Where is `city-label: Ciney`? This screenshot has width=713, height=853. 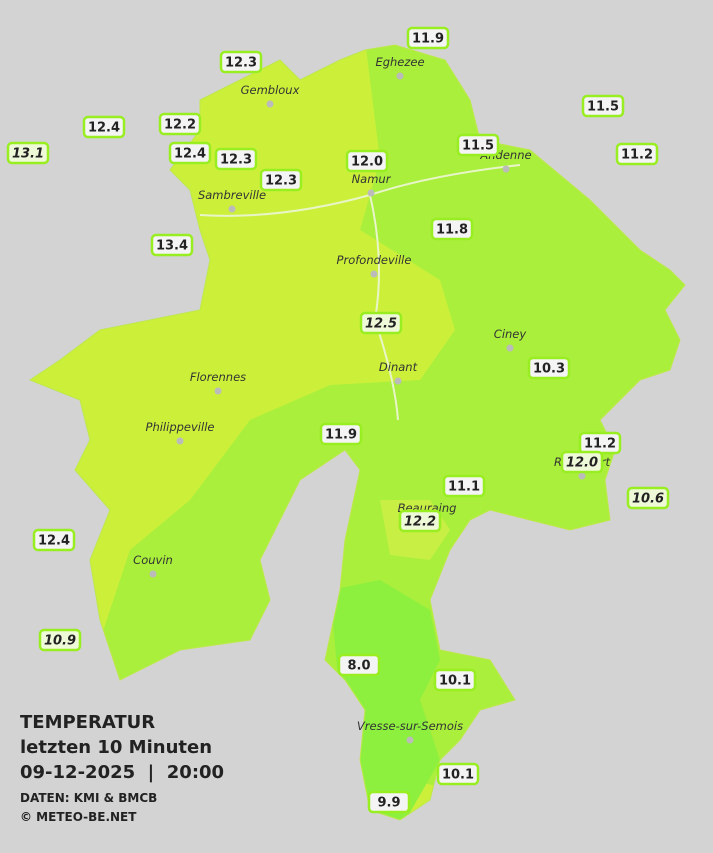 city-label: Ciney is located at coordinates (510, 334).